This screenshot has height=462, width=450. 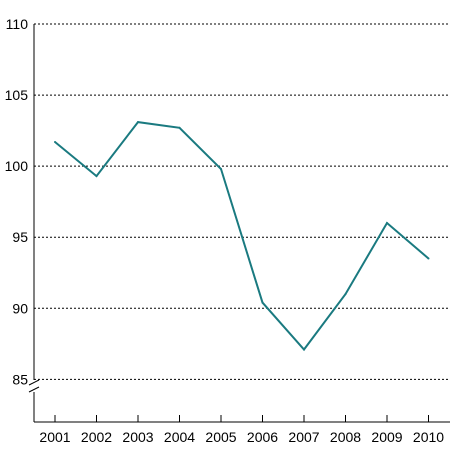 What do you see at coordinates (221, 168) in the screenshot?
I see `data-point-2005` at bounding box center [221, 168].